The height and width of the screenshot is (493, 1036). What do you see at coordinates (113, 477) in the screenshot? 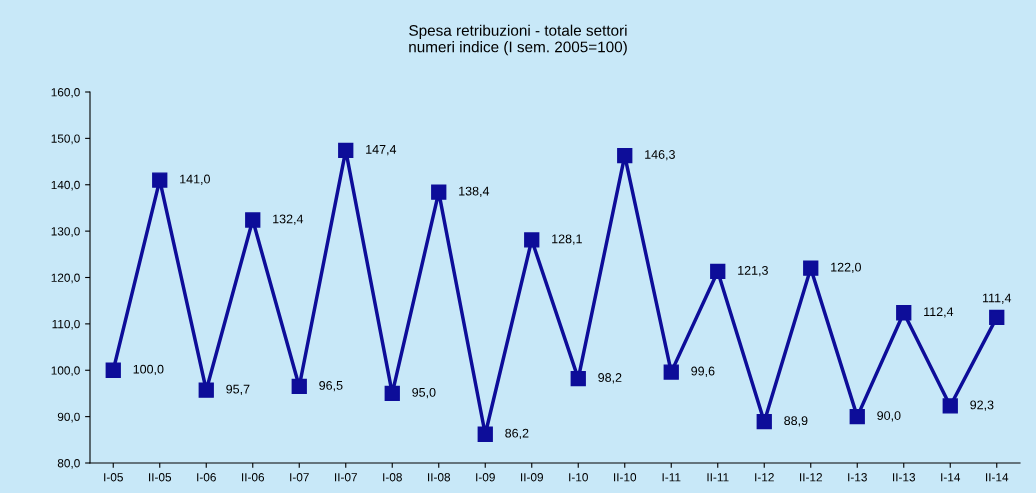
I see `x-tick-label: I-05` at bounding box center [113, 477].